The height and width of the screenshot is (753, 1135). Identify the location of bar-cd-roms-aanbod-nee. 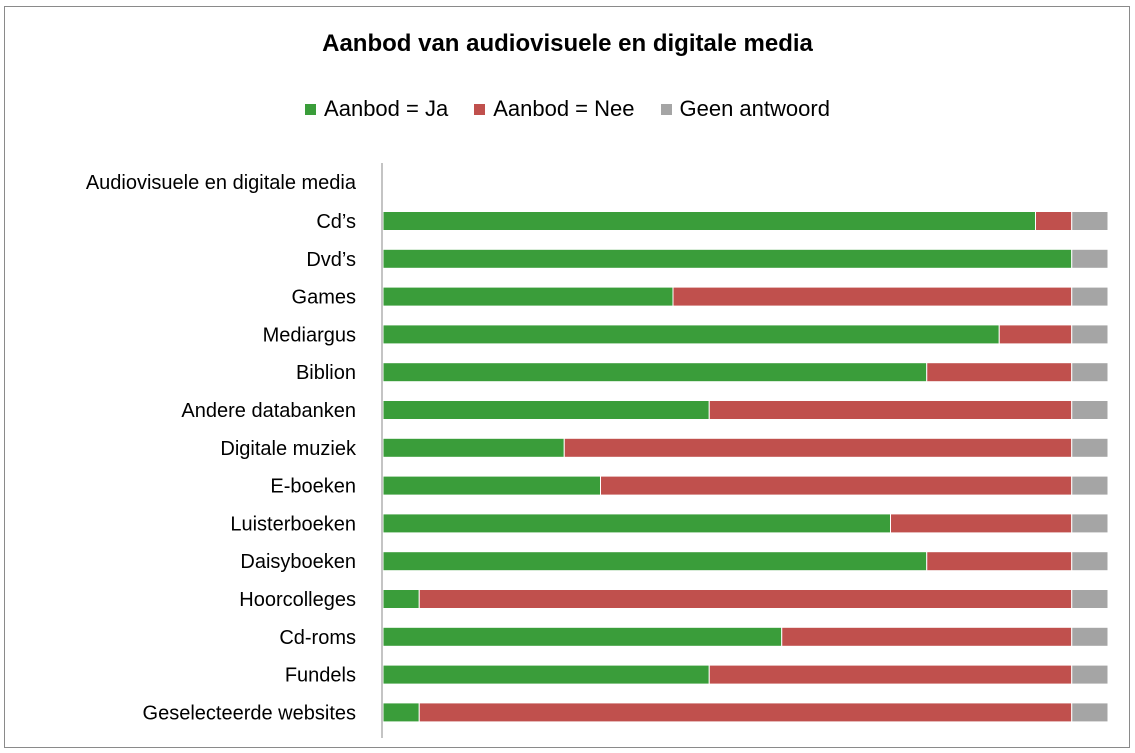
(927, 636).